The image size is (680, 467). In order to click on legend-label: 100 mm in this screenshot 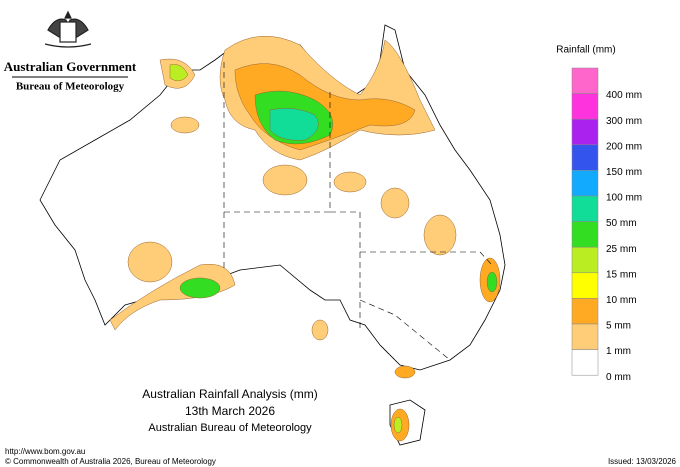, I will do `click(624, 198)`.